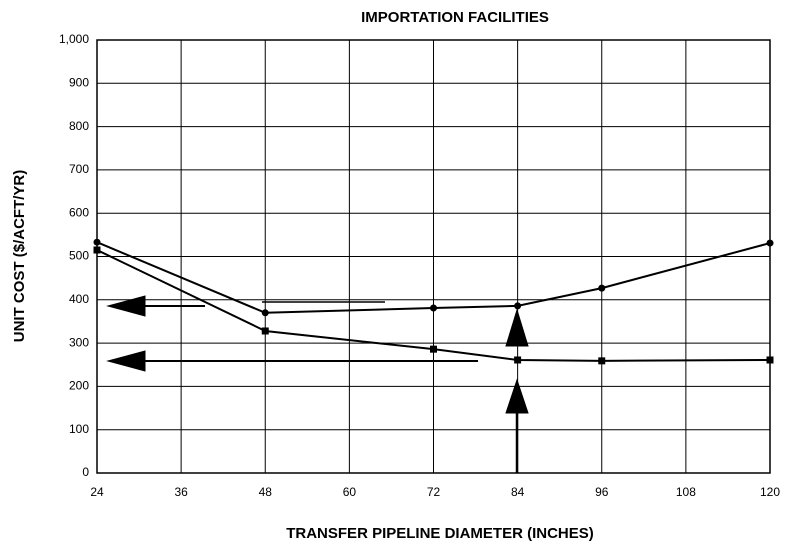 The height and width of the screenshot is (555, 792). What do you see at coordinates (79, 212) in the screenshot?
I see `y-tick-label: 600` at bounding box center [79, 212].